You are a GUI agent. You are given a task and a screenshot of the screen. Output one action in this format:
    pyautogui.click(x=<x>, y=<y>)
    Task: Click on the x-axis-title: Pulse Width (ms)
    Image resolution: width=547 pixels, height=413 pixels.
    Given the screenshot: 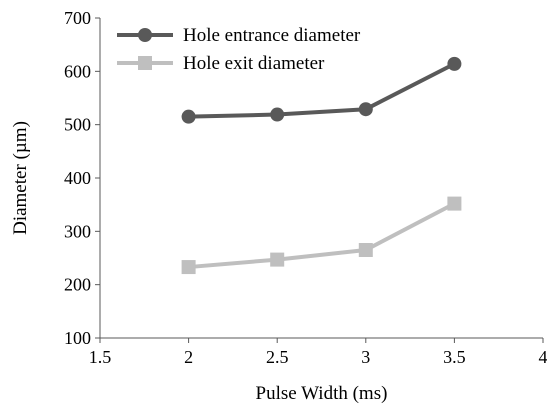 What is the action you would take?
    pyautogui.click(x=322, y=393)
    